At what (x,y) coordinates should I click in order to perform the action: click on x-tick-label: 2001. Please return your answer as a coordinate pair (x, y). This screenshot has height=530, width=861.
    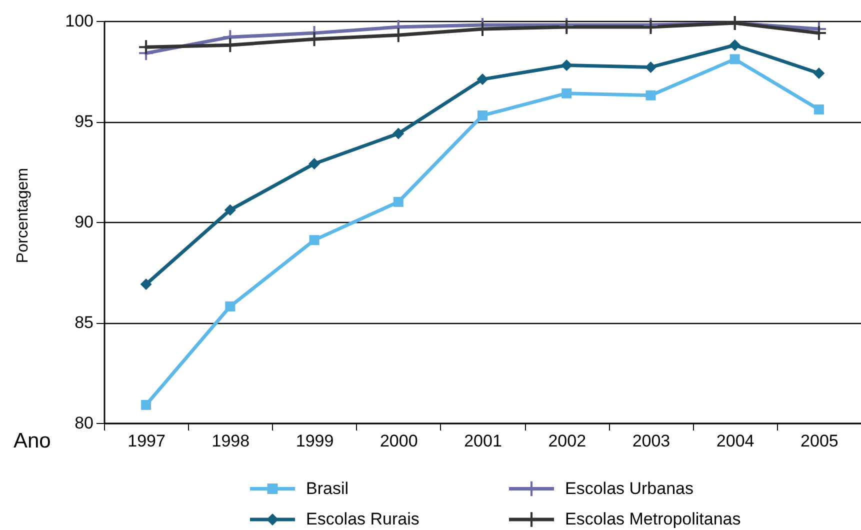
    Looking at the image, I should click on (483, 441).